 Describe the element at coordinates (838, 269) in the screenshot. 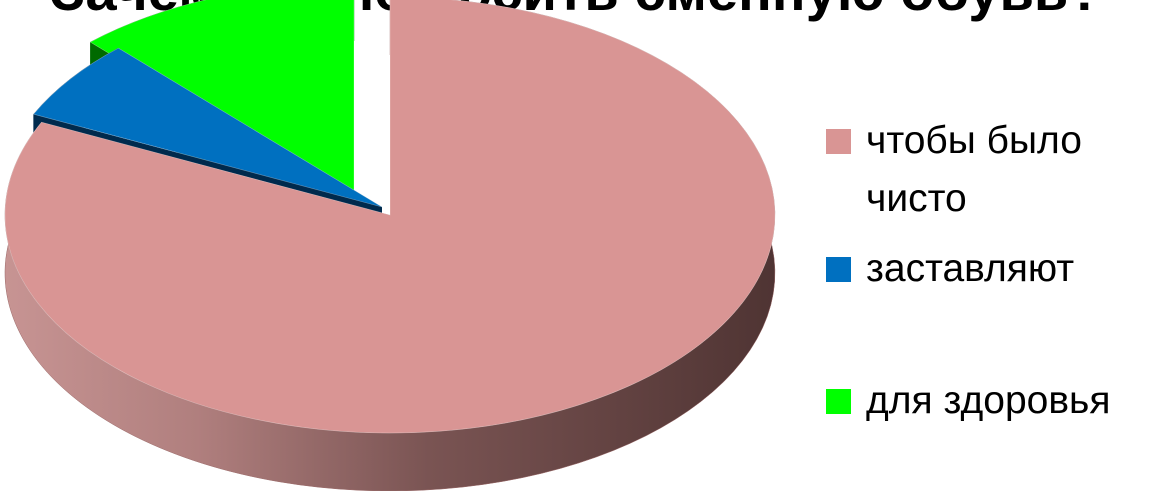

I see `legend-swatch-forced` at that location.